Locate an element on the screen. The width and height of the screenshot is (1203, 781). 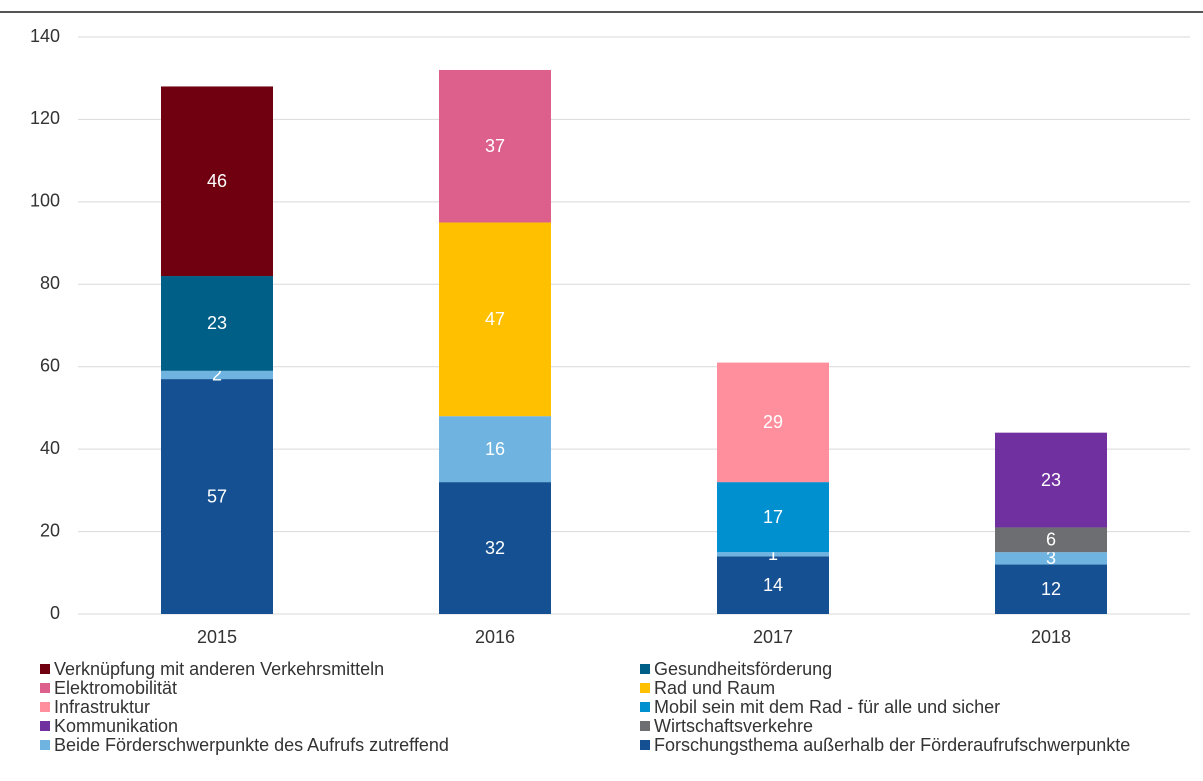
data-label: 47 is located at coordinates (495, 319).